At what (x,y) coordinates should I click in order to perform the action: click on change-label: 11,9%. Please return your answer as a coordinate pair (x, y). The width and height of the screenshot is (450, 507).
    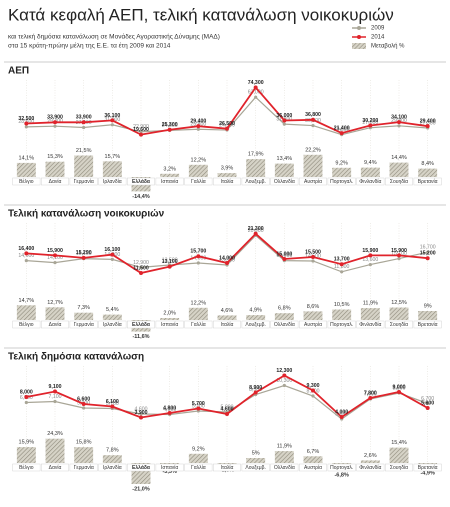
    Looking at the image, I should click on (284, 447).